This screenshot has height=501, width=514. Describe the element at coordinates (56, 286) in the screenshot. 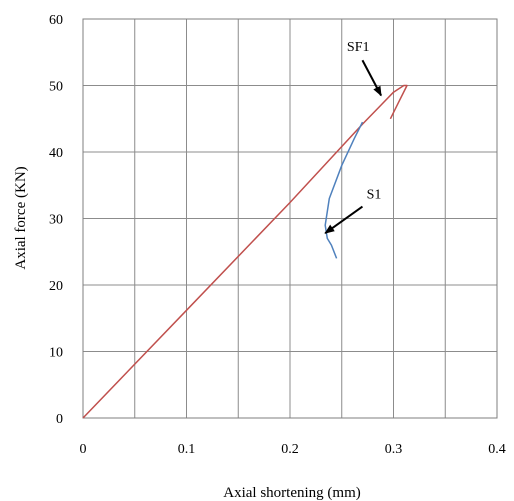

I see `y-tick-label: 20` at that location.